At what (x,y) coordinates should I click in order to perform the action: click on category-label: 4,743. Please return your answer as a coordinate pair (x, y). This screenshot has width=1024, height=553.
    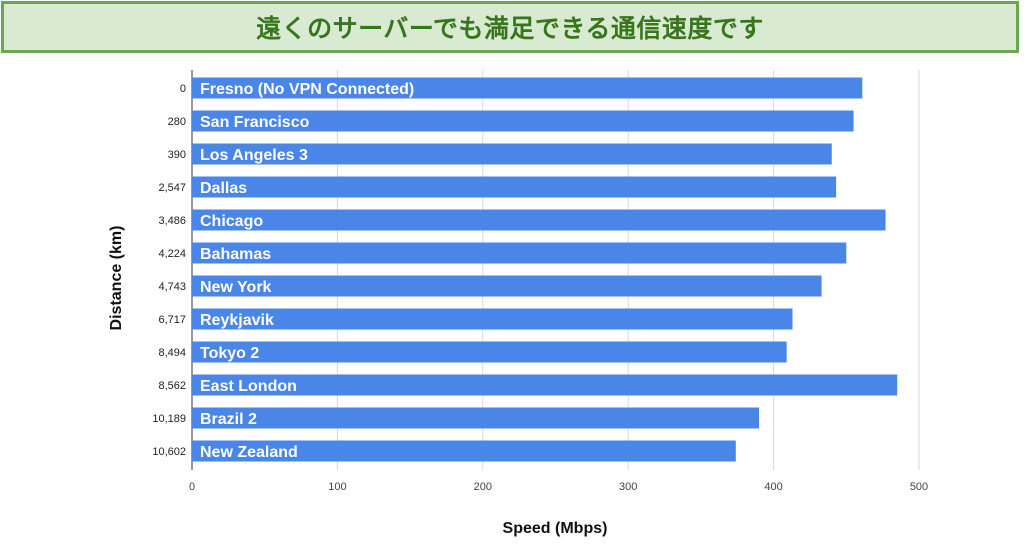
    Looking at the image, I should click on (172, 287).